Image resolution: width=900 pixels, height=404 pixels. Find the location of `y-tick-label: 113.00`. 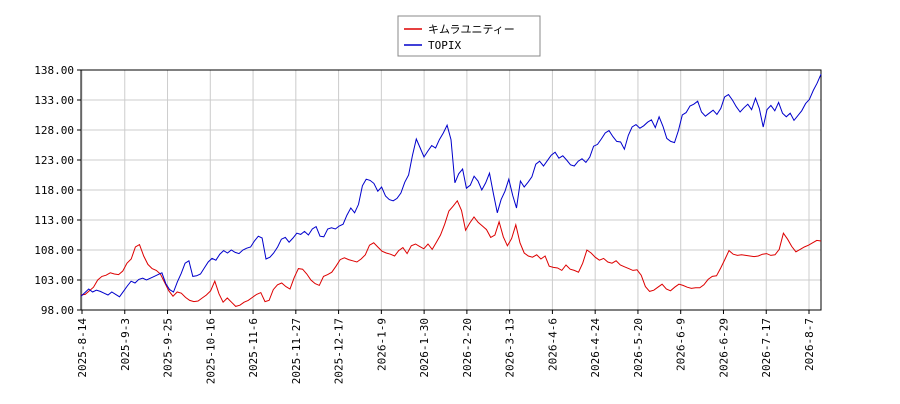

y-tick-label: 113.00 is located at coordinates (54, 220).